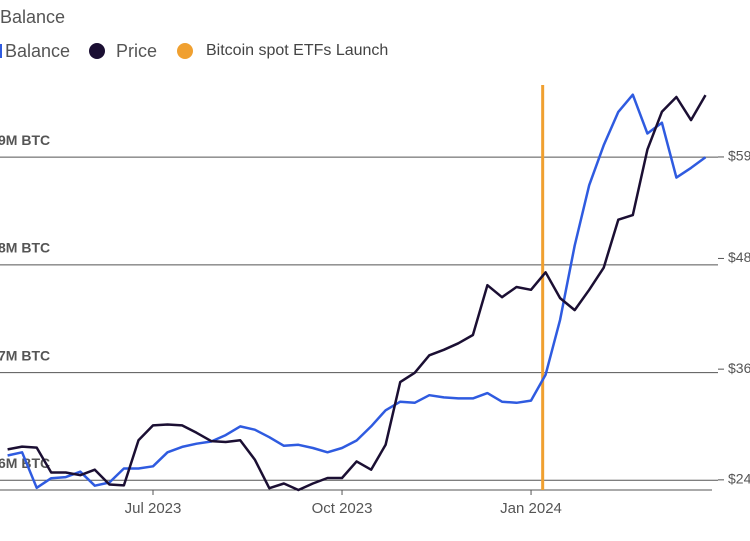 Image resolution: width=750 pixels, height=541 pixels. I want to click on y-tick-label: 8M BTC, so click(25, 248).